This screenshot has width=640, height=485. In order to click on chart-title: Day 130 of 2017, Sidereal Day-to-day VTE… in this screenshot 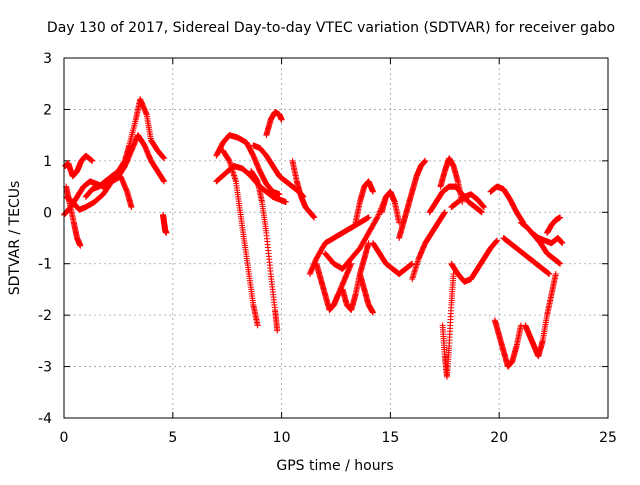, I will do `click(331, 28)`.